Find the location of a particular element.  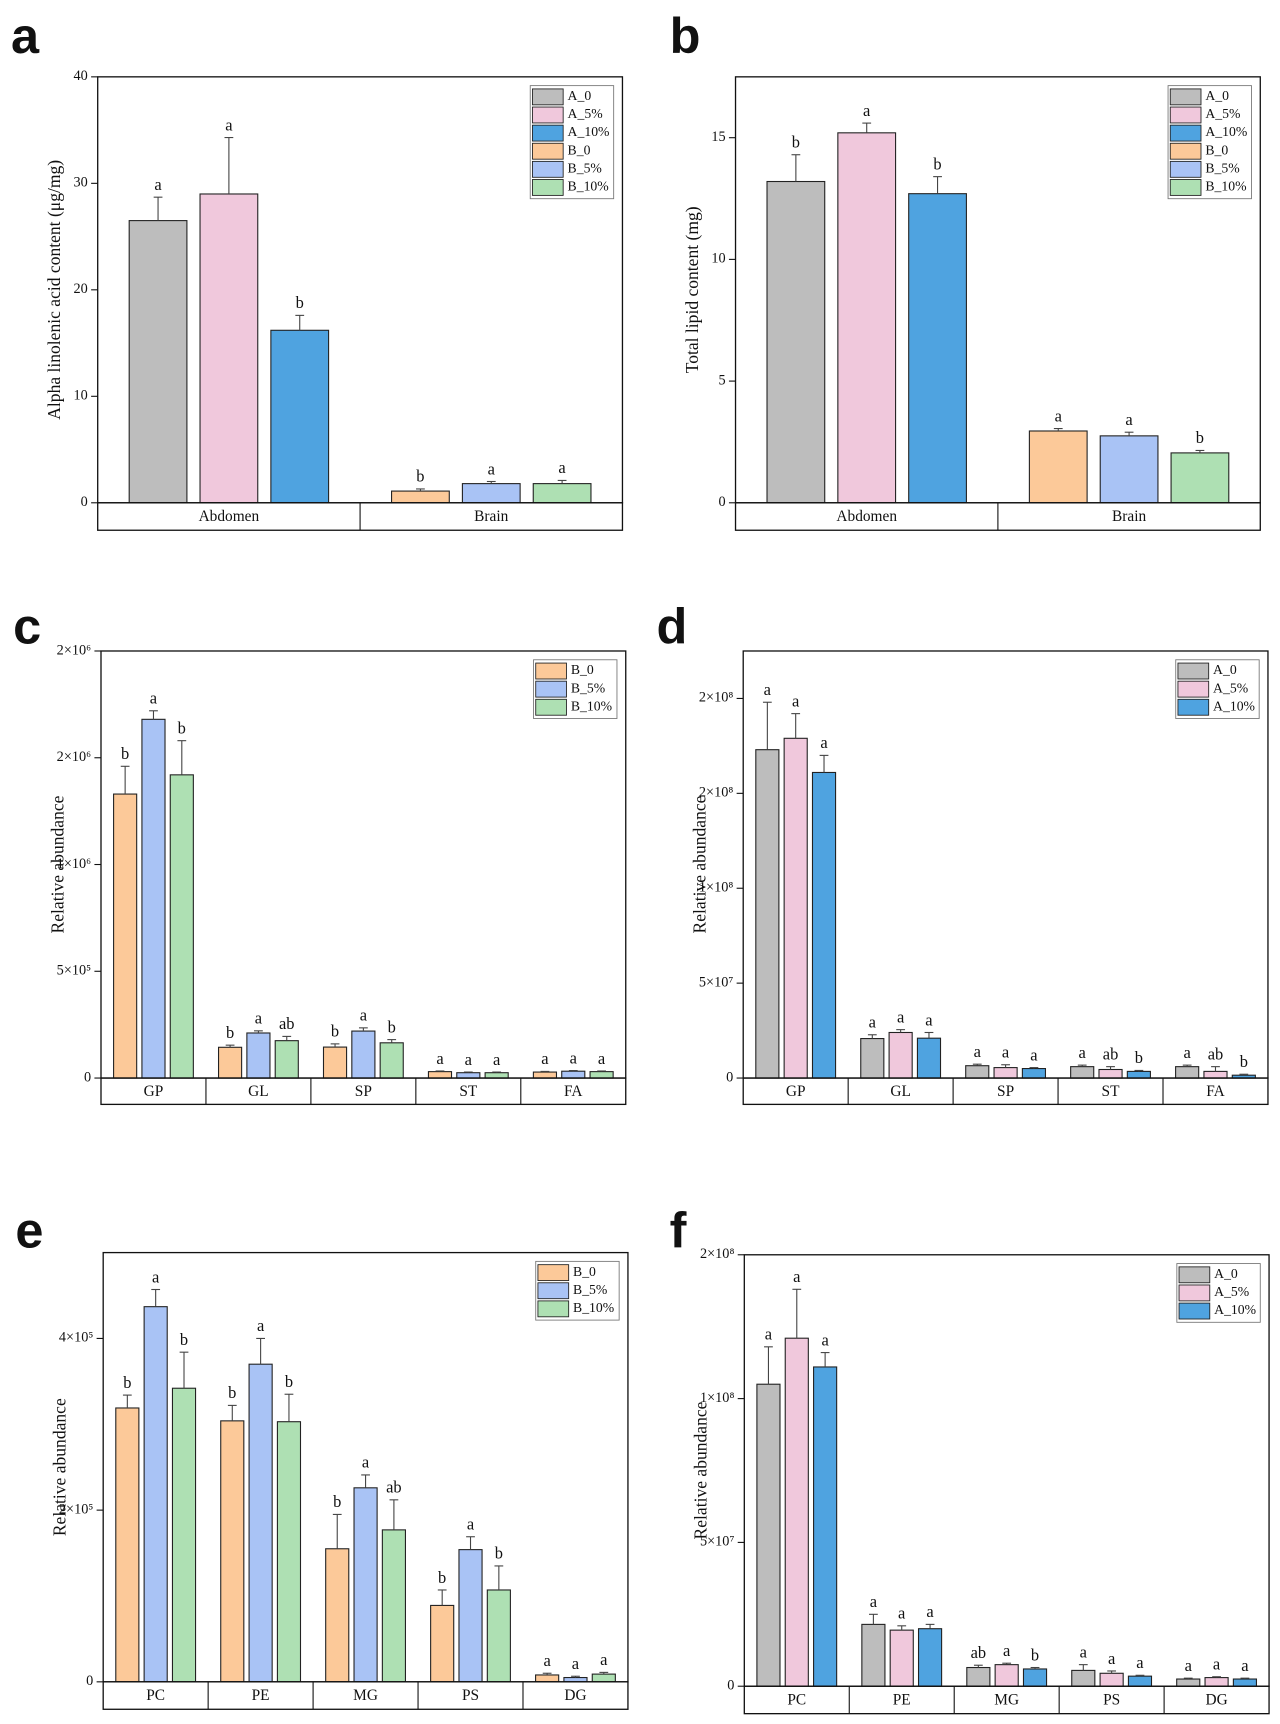

x-tick-label: SP is located at coordinates (1005, 1091).